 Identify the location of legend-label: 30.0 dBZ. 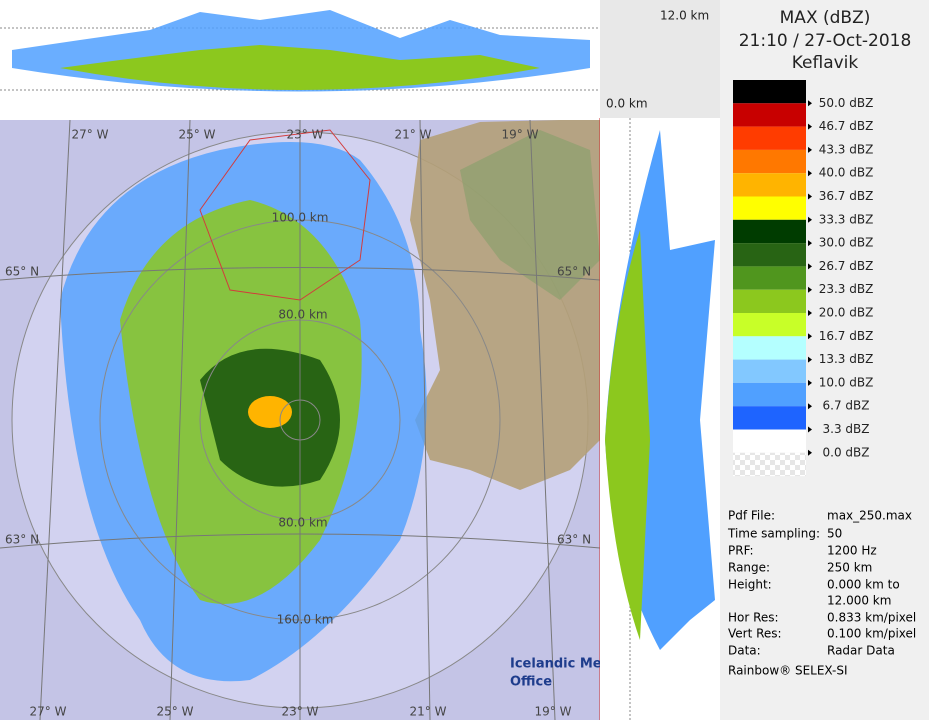
(846, 243).